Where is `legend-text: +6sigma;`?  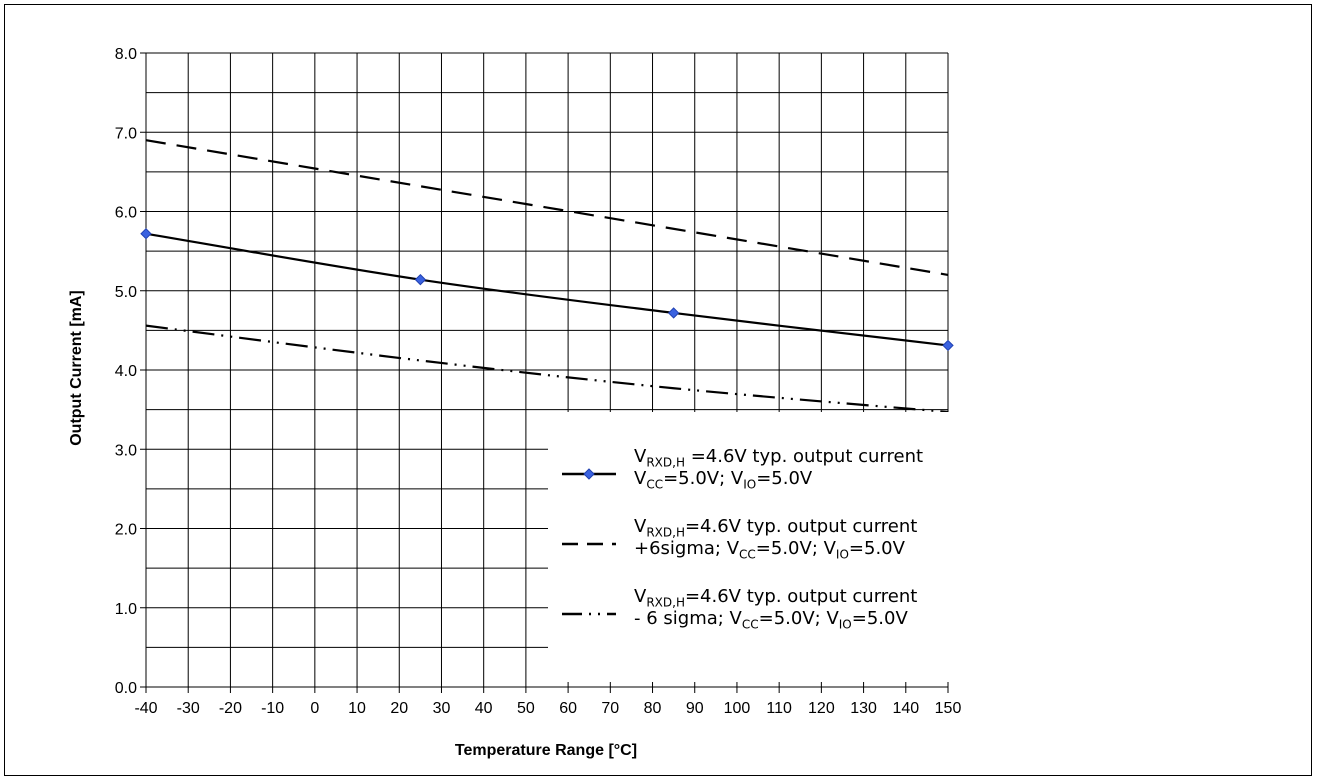
legend-text: +6sigma; is located at coordinates (680, 548).